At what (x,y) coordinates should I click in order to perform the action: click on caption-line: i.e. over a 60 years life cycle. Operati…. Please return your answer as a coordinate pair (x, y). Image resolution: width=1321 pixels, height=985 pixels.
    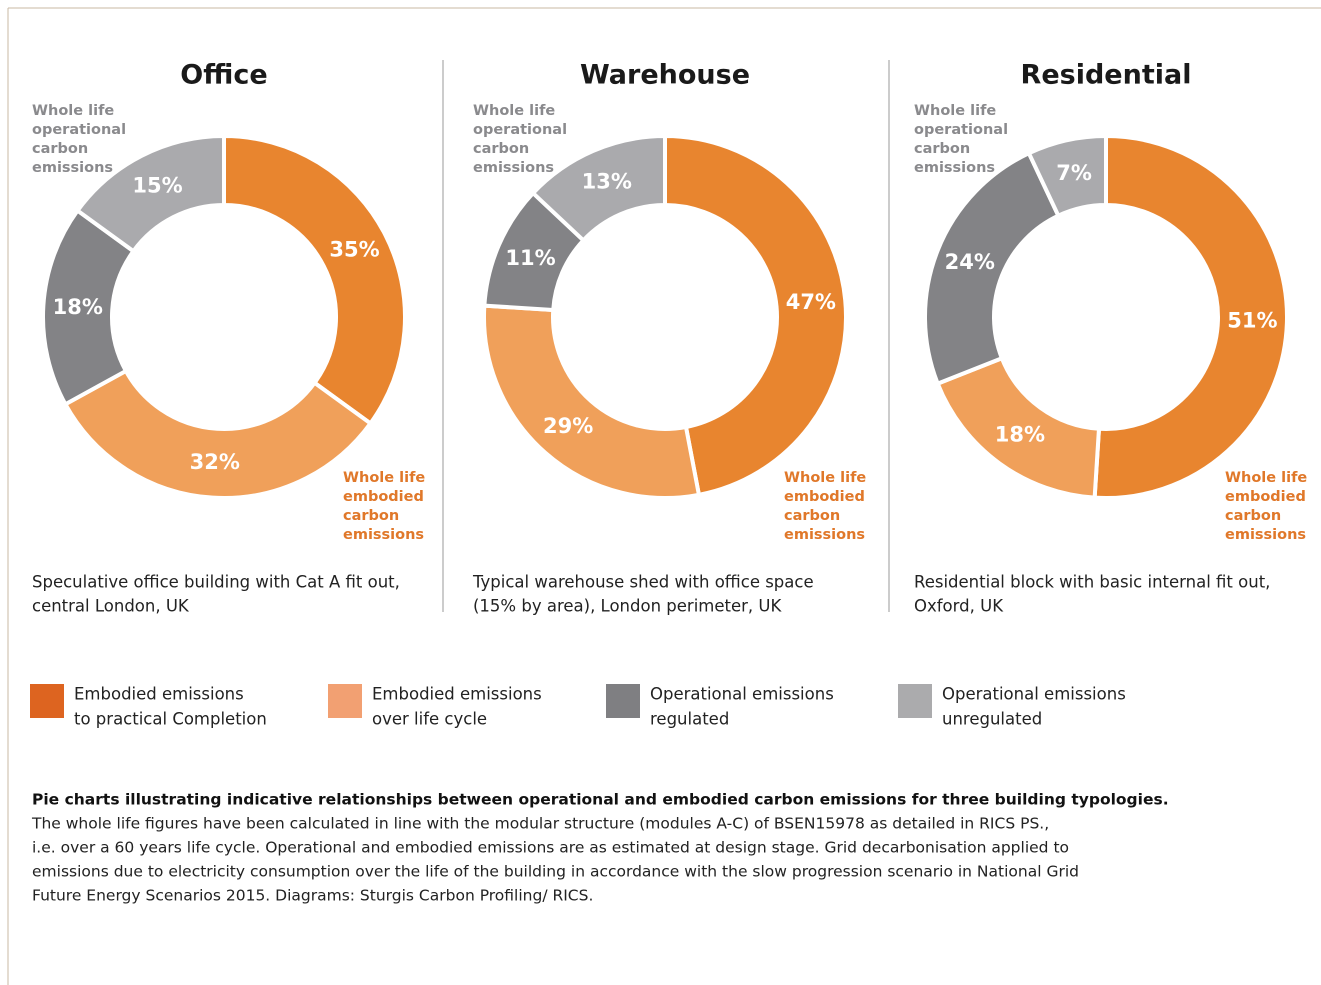
    Looking at the image, I should click on (550, 848).